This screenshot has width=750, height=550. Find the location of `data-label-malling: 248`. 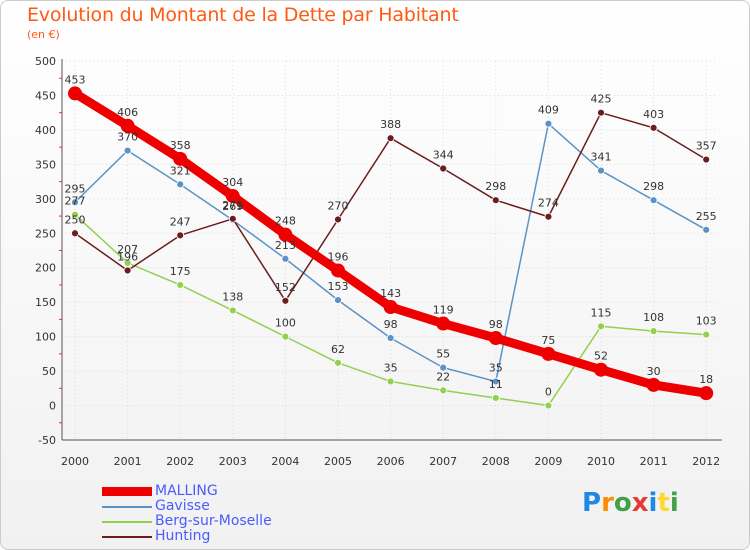

data-label-malling: 248 is located at coordinates (285, 221).